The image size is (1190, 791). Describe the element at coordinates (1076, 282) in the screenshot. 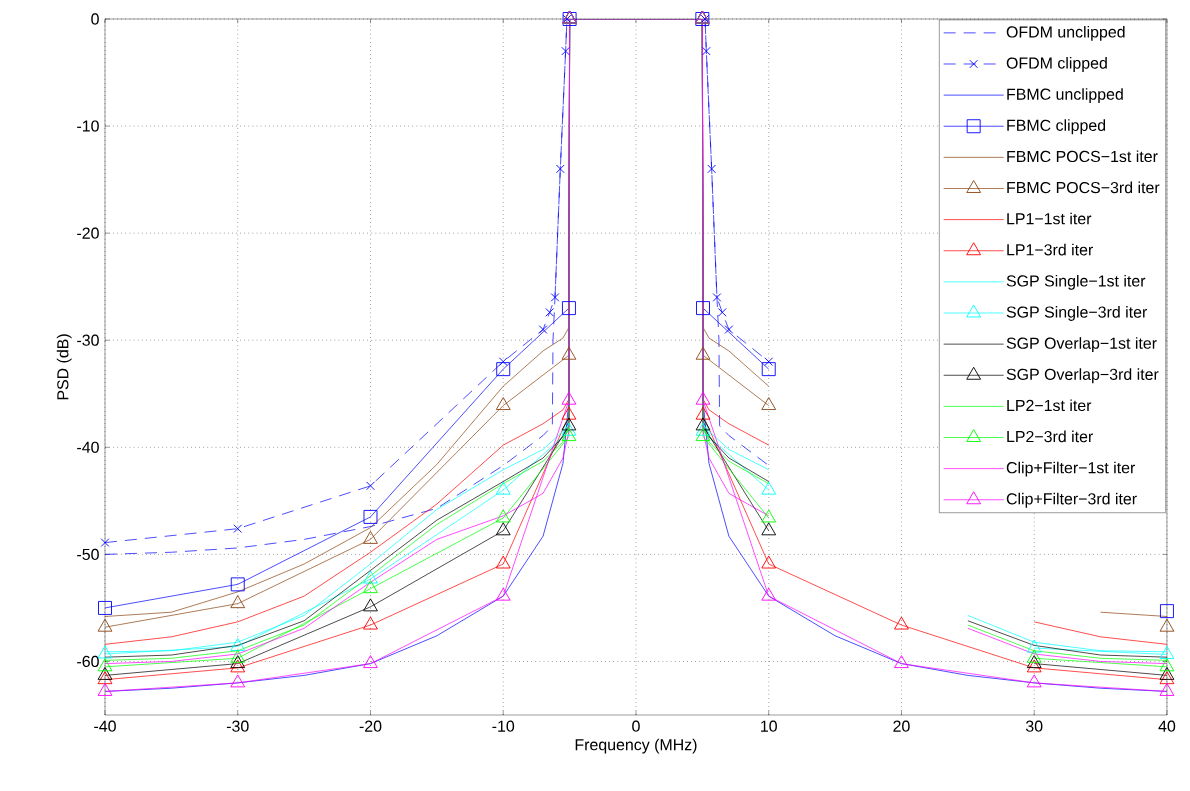

I see `legend-label: SGP Single−1st iter` at that location.